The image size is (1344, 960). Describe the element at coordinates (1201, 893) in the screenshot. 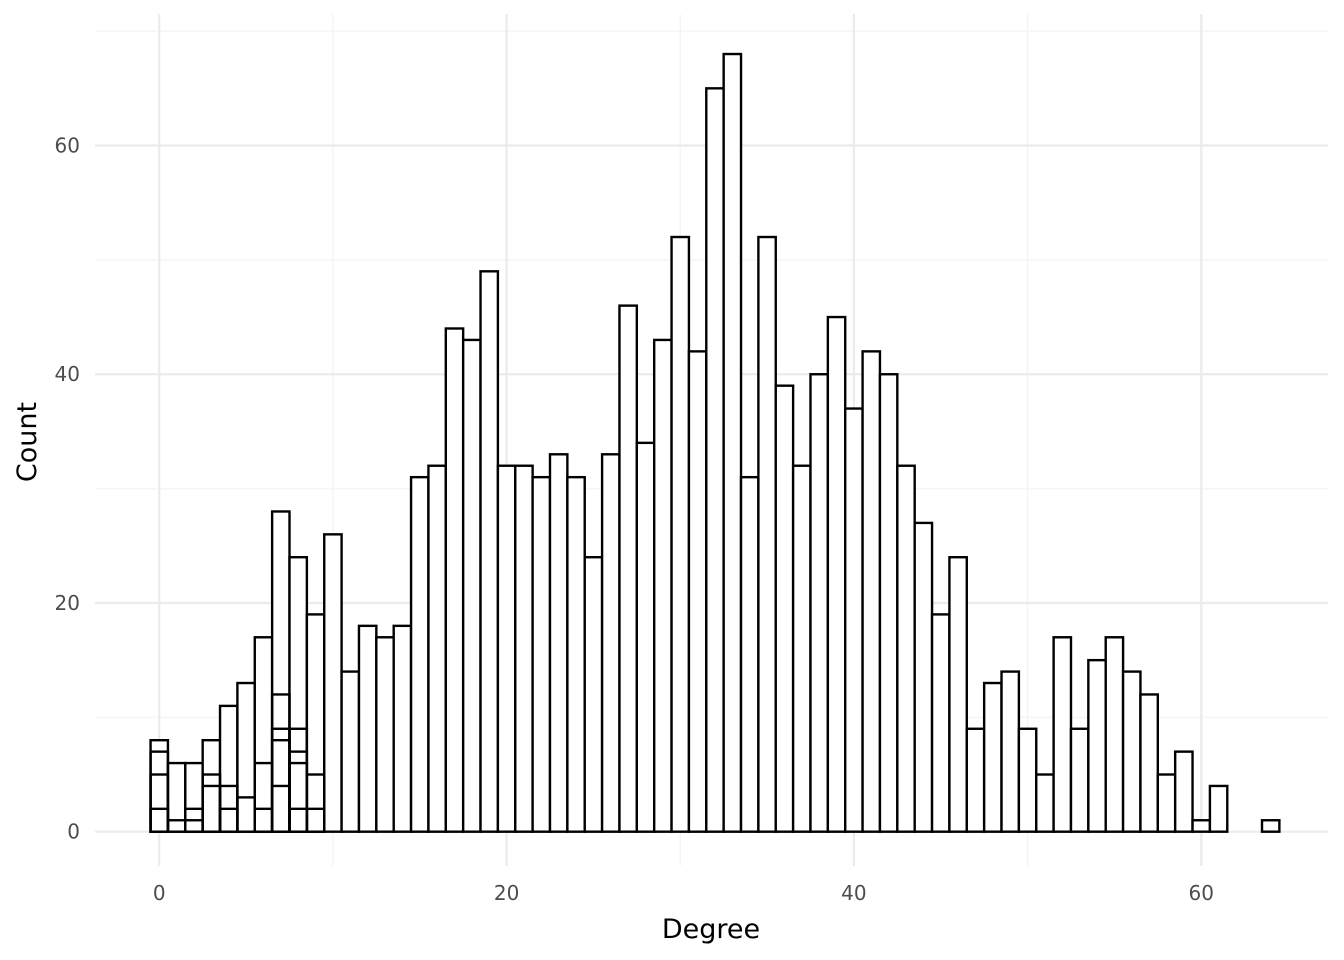

I see `x-tick-label: 60` at that location.